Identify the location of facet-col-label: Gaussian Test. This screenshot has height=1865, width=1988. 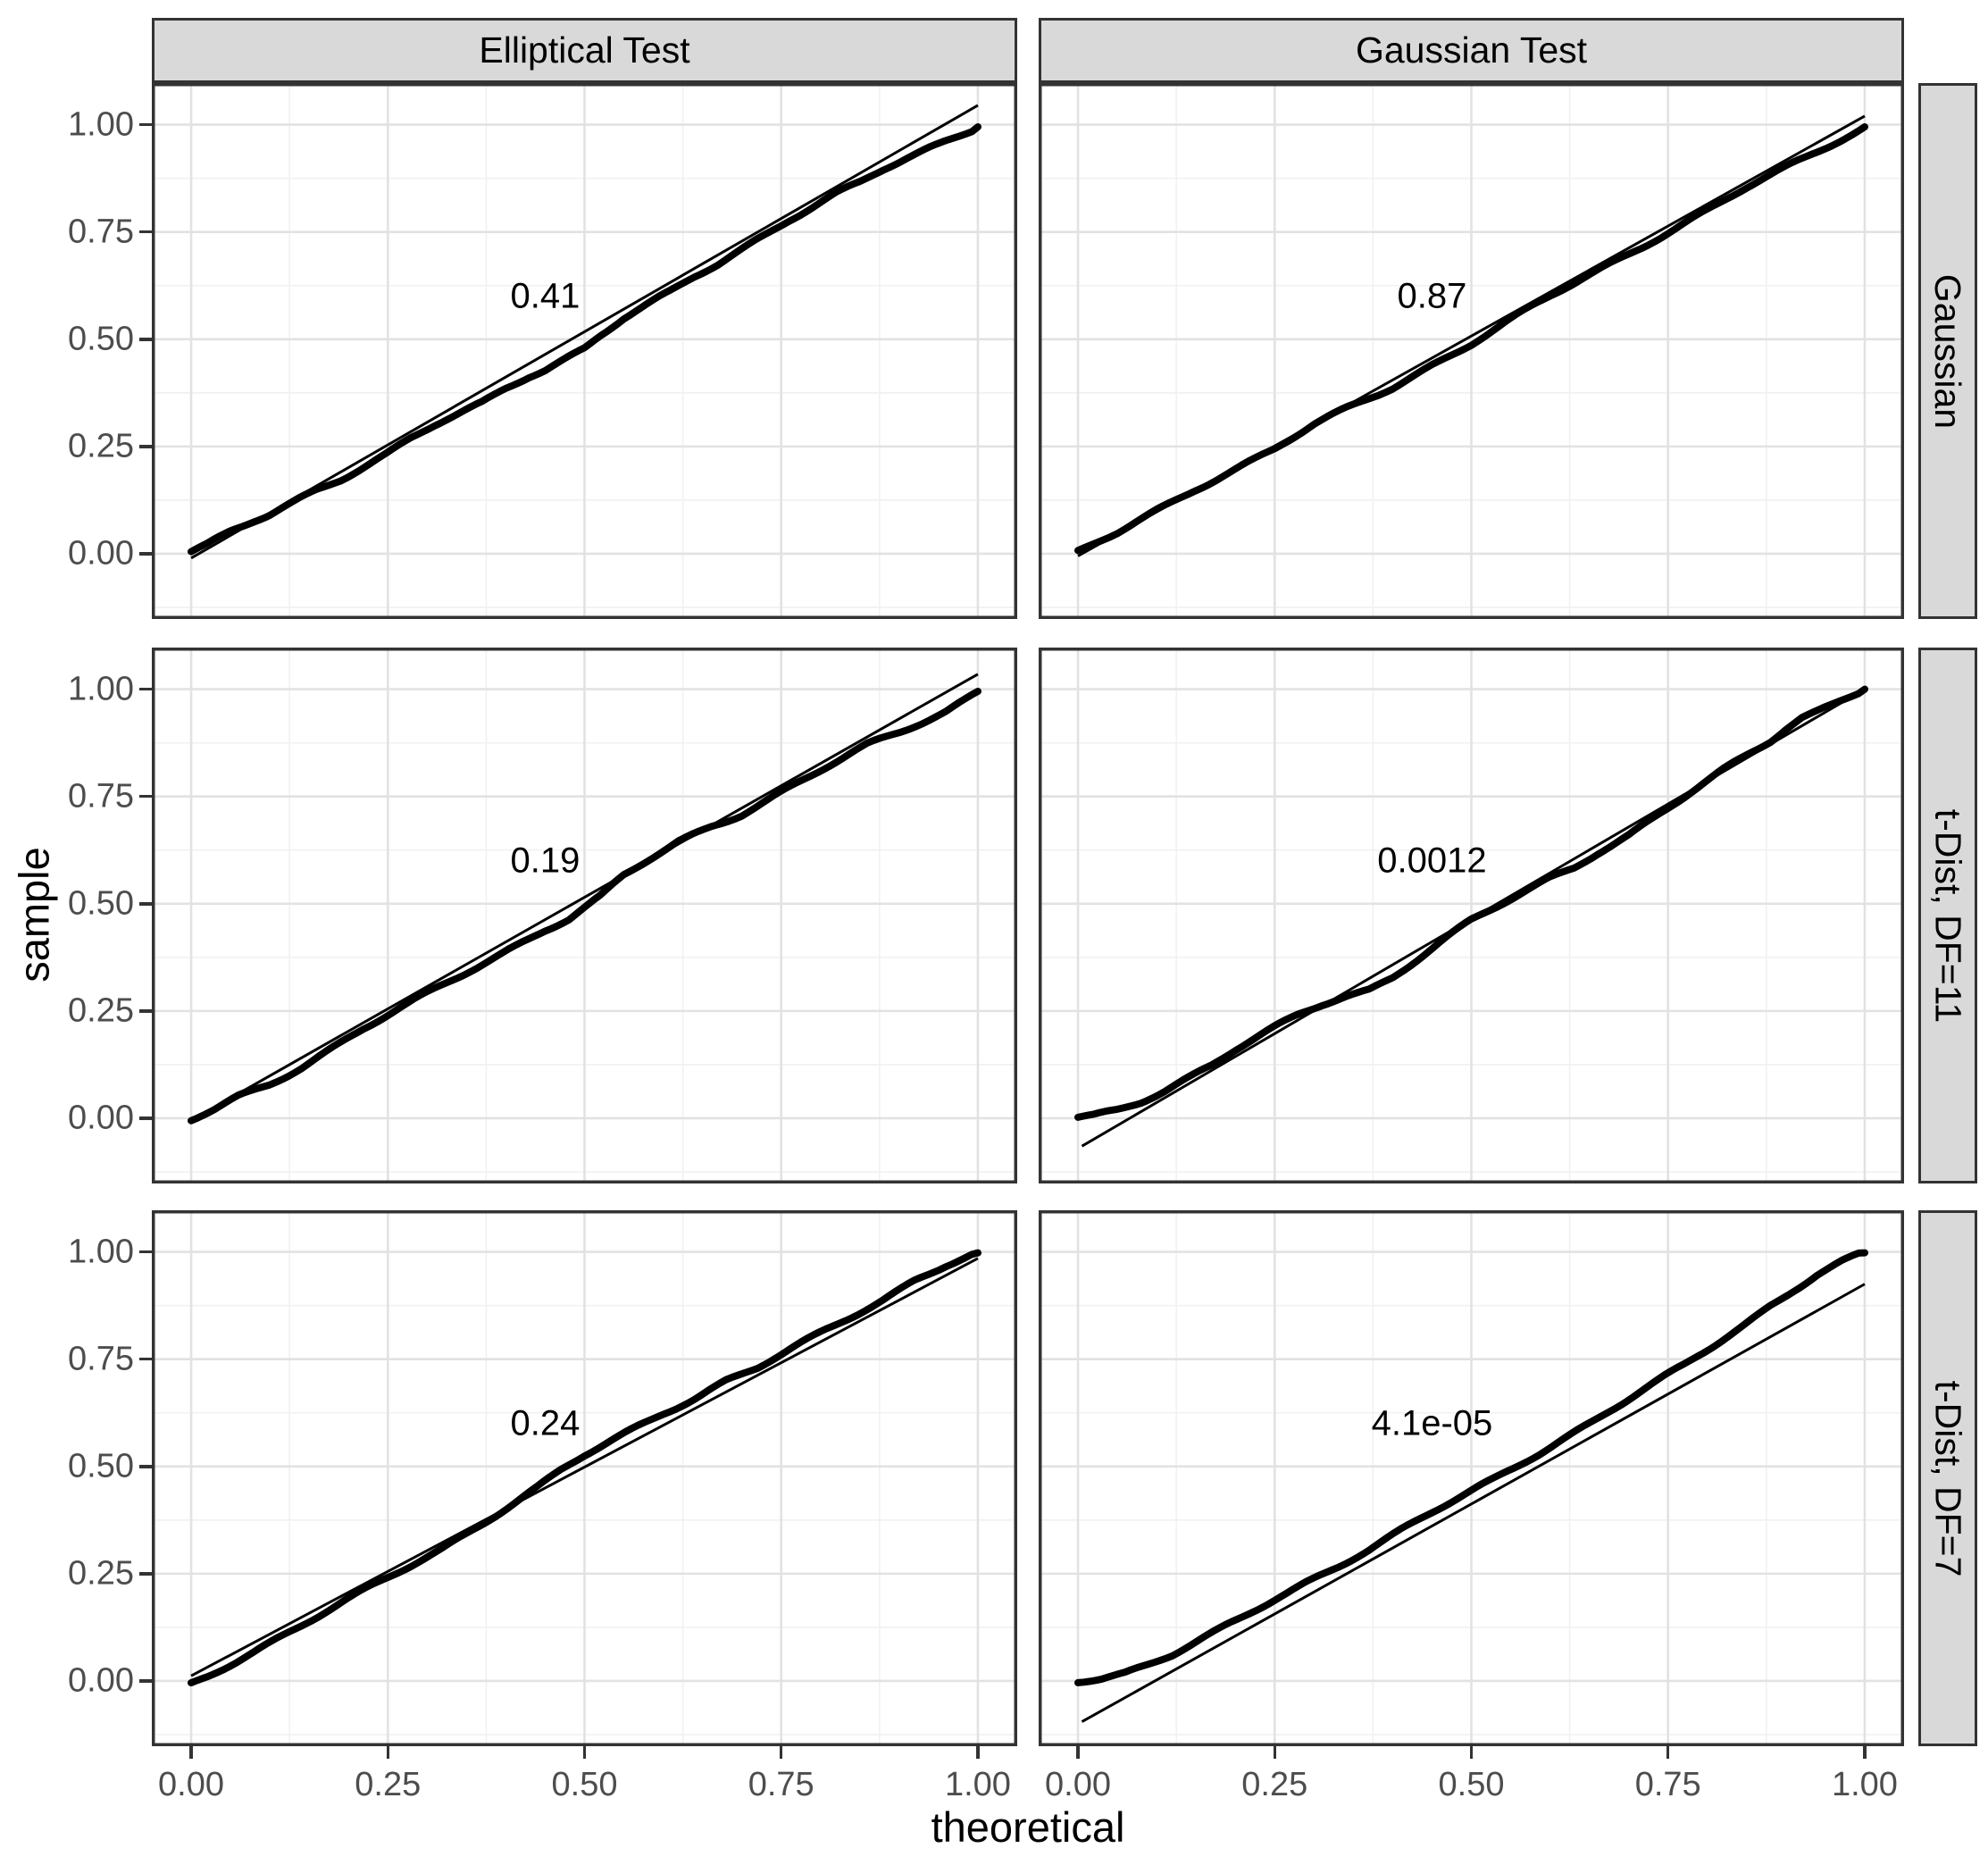
(1472, 50).